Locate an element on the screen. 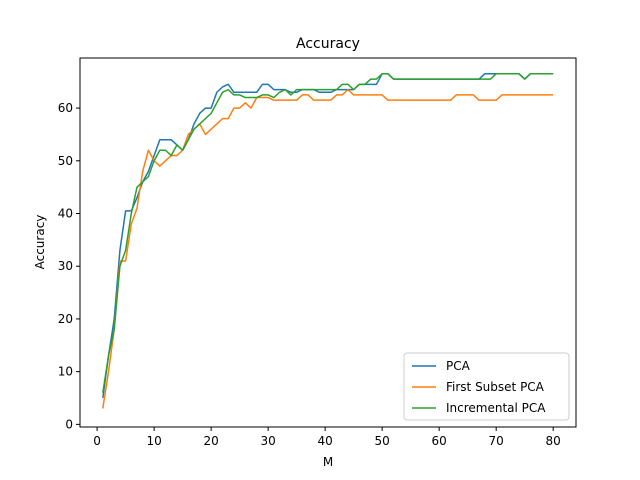  x-tick-label: 0 is located at coordinates (97, 441).